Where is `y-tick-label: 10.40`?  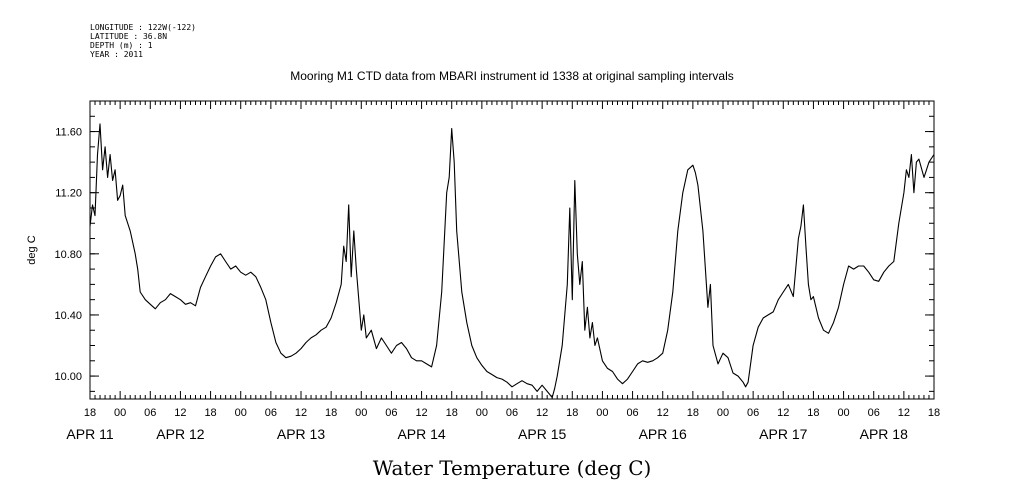
y-tick-label: 10.40 is located at coordinates (68, 316).